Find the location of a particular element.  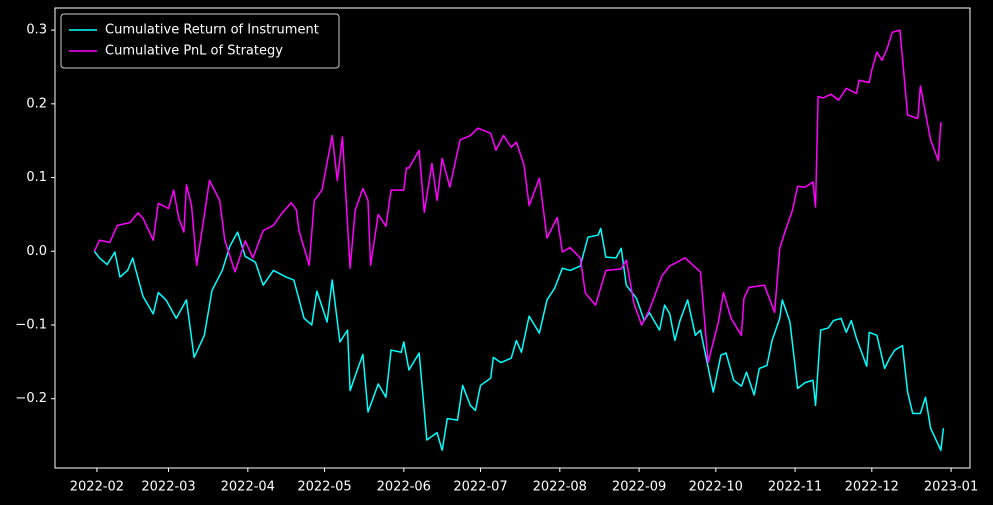

x-tick-label: 2022-12 is located at coordinates (872, 487).